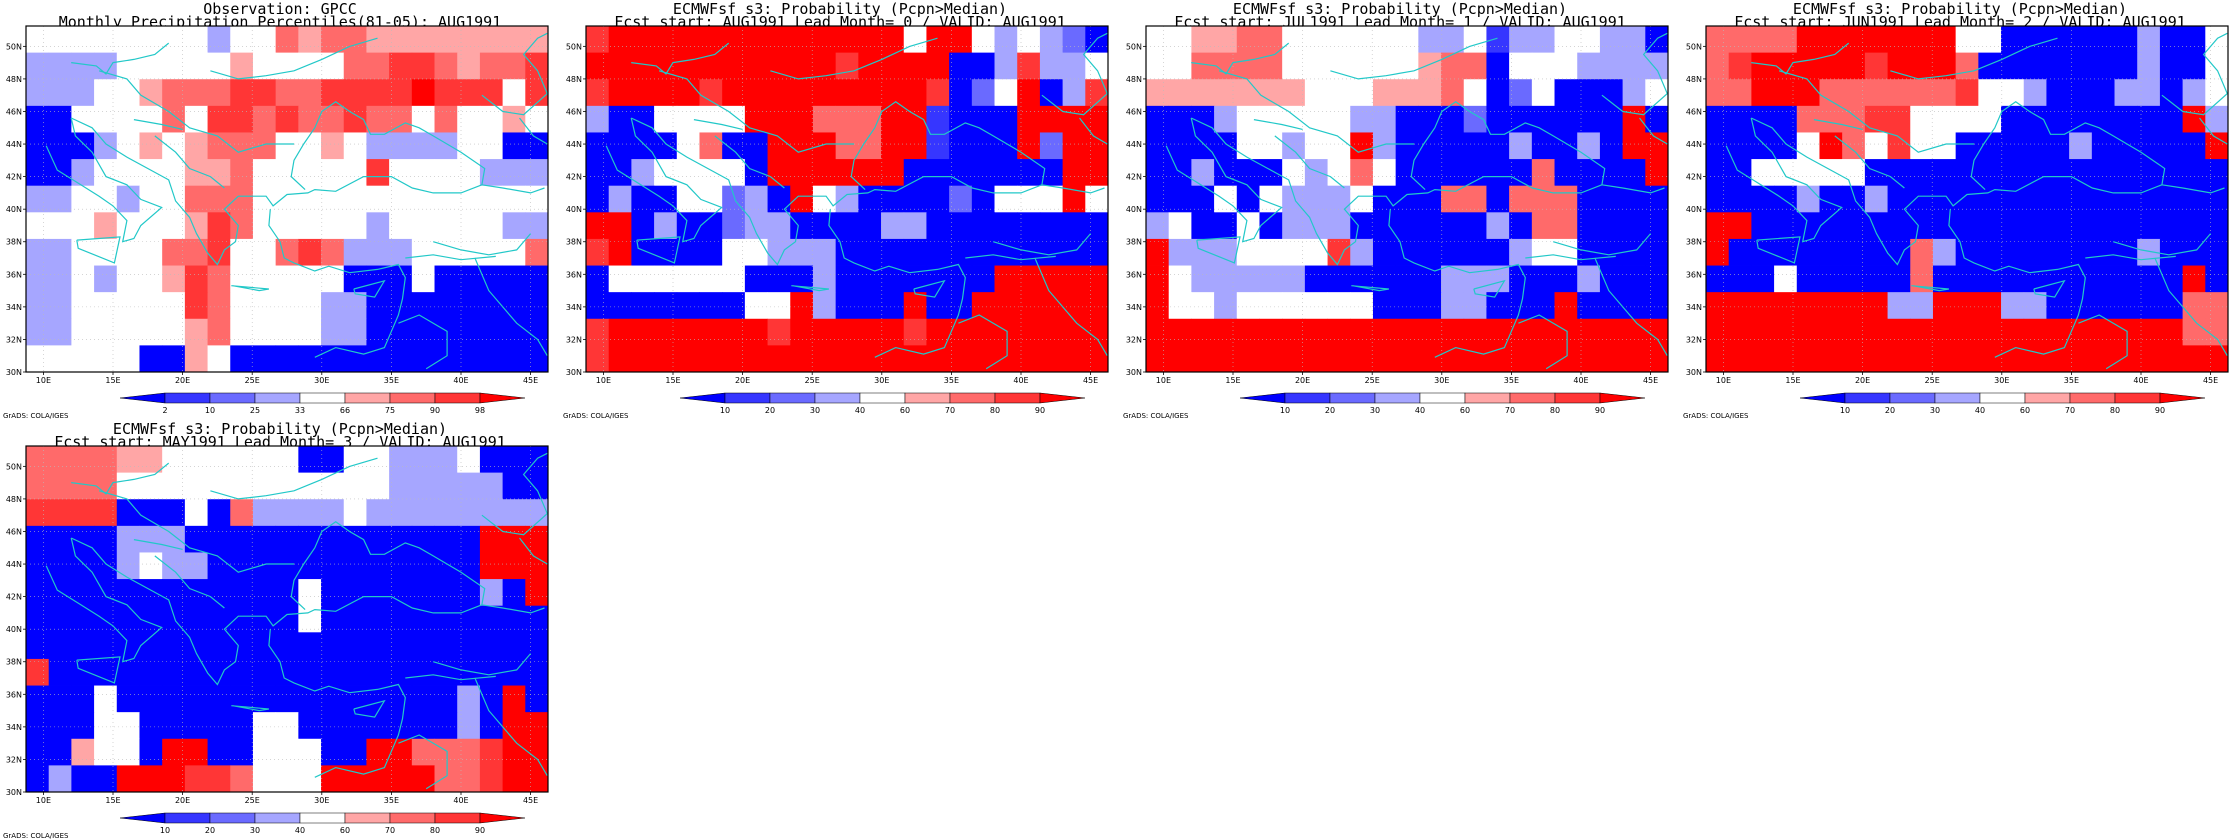 The image size is (2240, 840). Describe the element at coordinates (1372, 380) in the screenshot. I see `x-tick-label: 25E` at that location.